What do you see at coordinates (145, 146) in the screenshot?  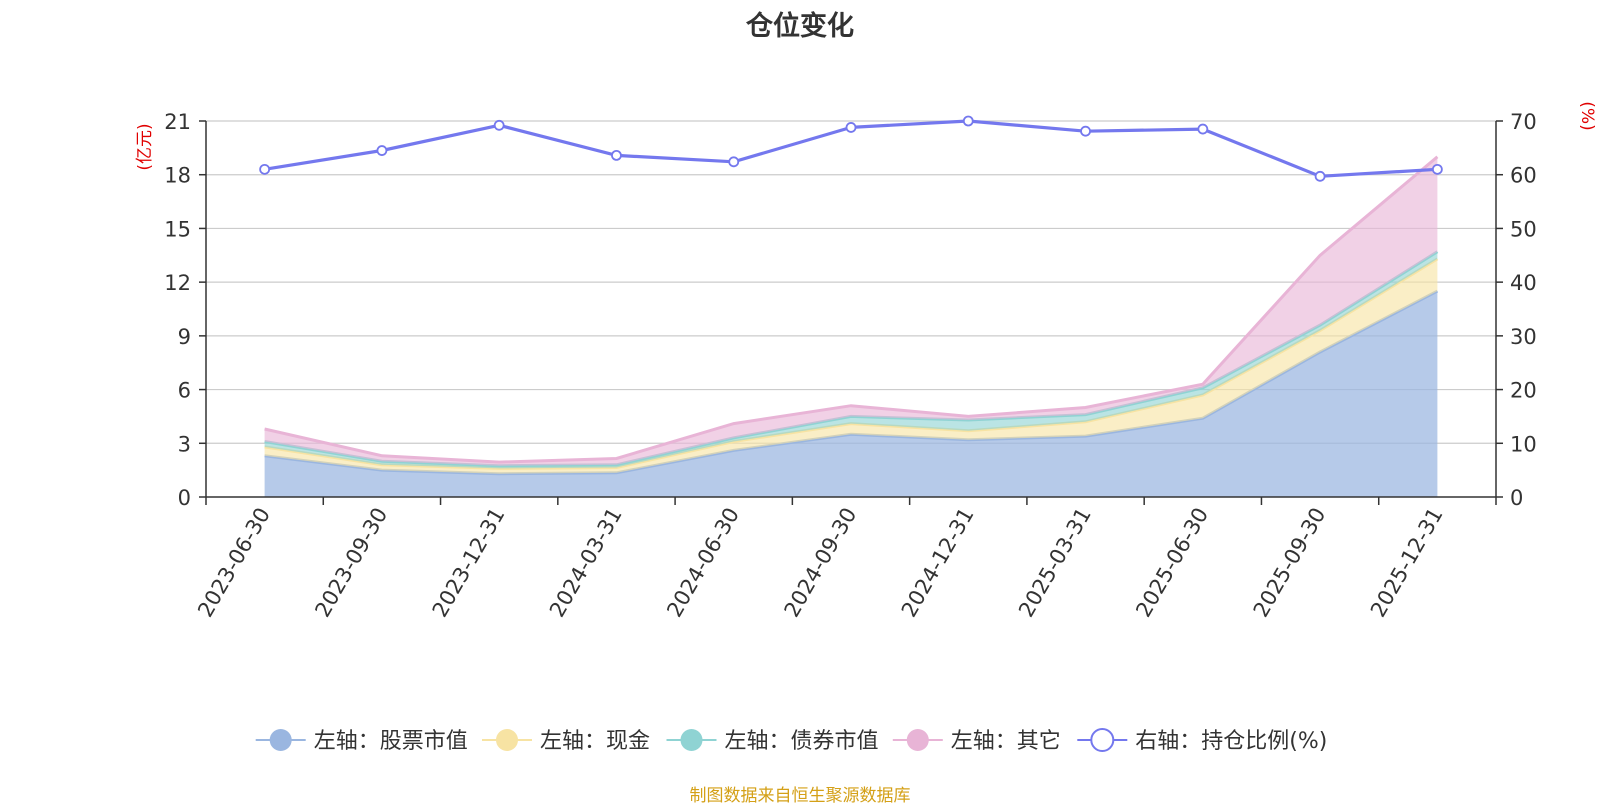 I see `left-axis-title: (亿元)` at bounding box center [145, 146].